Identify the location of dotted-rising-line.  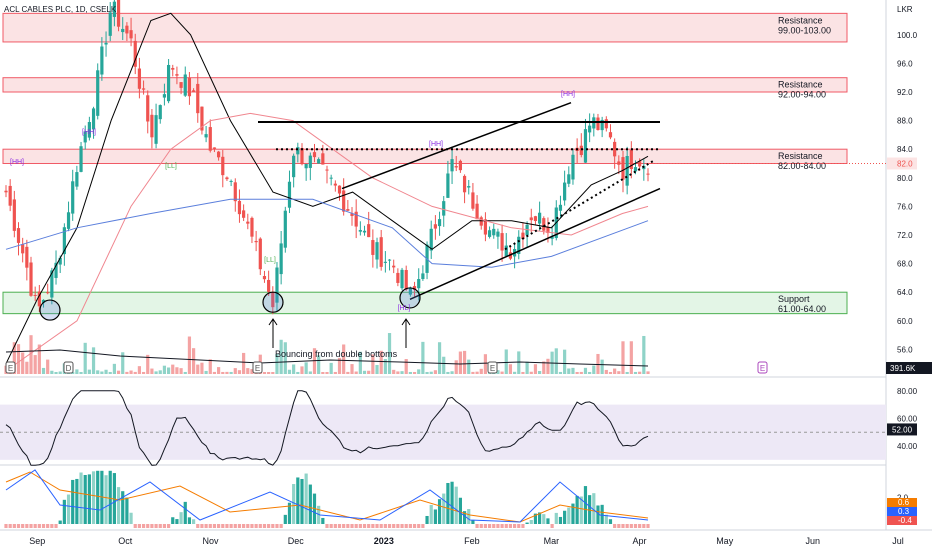
(580, 205).